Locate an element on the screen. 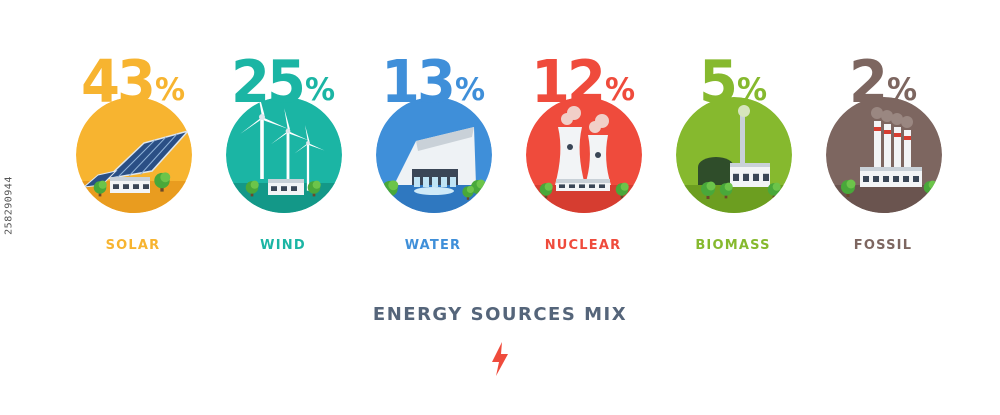  category-label: WIND is located at coordinates (283, 245).